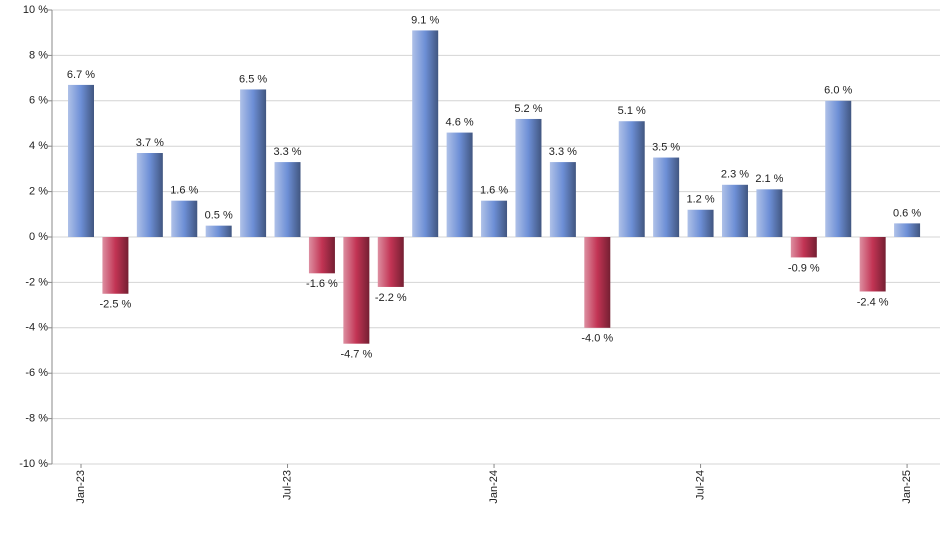 Image resolution: width=940 pixels, height=550 pixels. Describe the element at coordinates (838, 91) in the screenshot. I see `value-label: 6.0 %` at that location.